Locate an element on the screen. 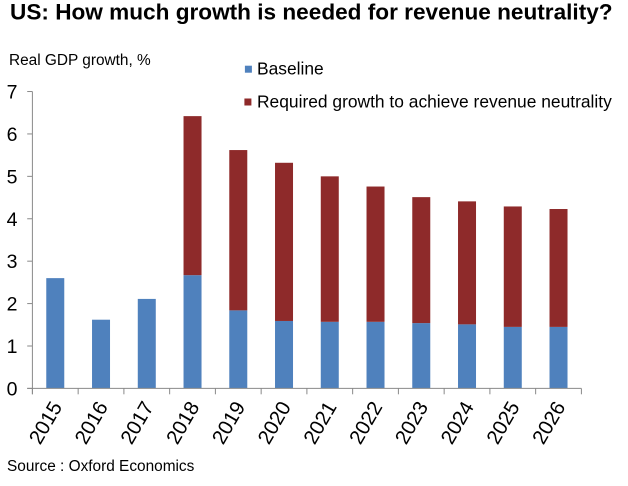  svg-text: 3 is located at coordinates (12, 262).